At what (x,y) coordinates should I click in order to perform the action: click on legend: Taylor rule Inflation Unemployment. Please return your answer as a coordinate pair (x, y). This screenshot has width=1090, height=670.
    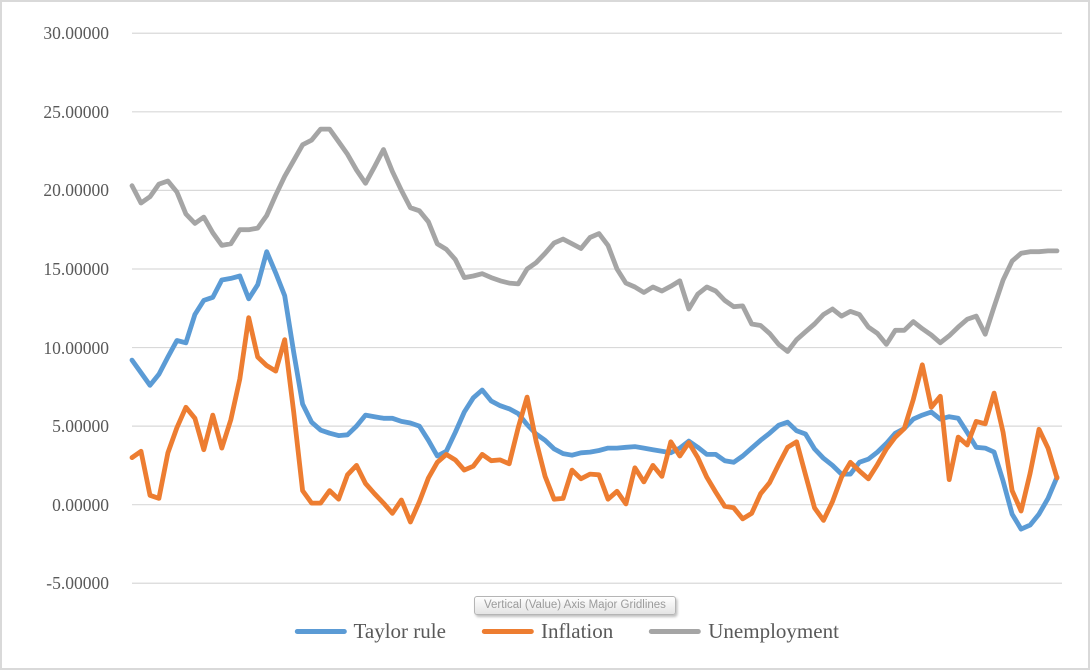
    Looking at the image, I should click on (566, 631).